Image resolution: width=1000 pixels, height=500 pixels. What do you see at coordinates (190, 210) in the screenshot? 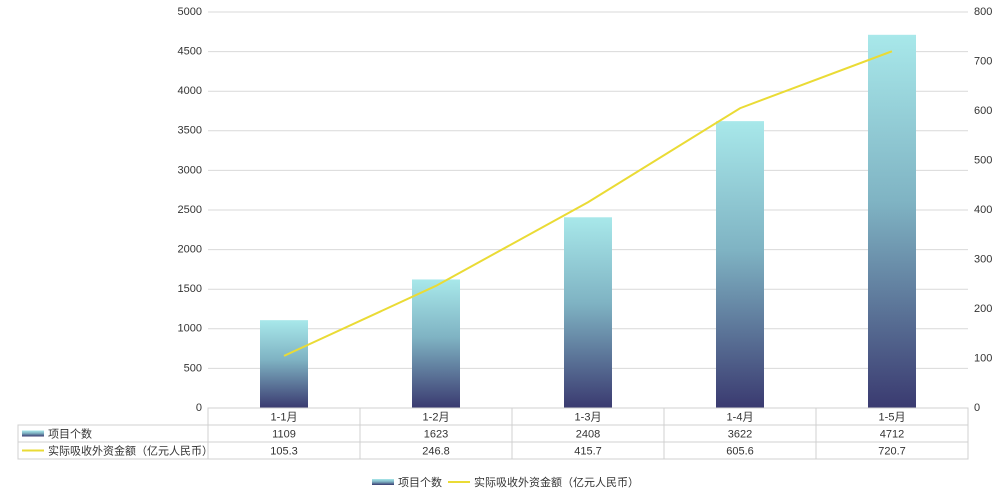
I see `y-tick-label: 2500` at bounding box center [190, 210].